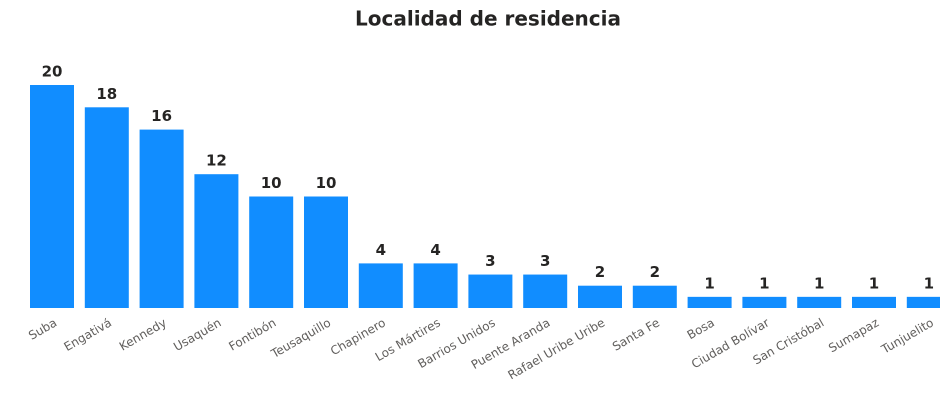 This screenshot has width=940, height=400. What do you see at coordinates (636, 335) in the screenshot?
I see `x-tick-label: Santa Fe` at bounding box center [636, 335].